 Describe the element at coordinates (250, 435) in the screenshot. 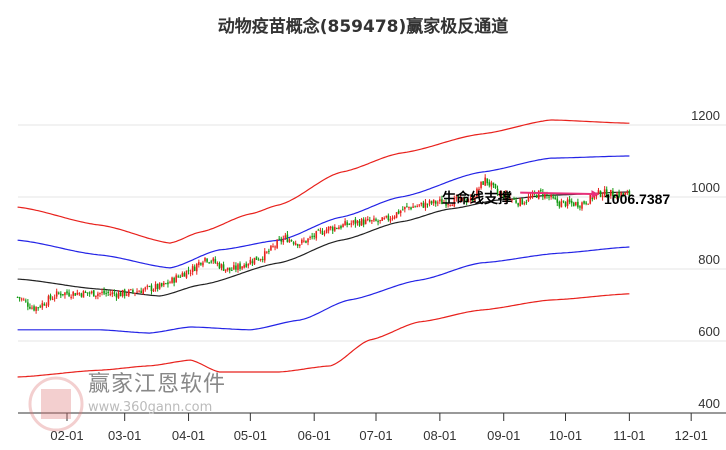

I see `x-tick-label: 05-01` at that location.